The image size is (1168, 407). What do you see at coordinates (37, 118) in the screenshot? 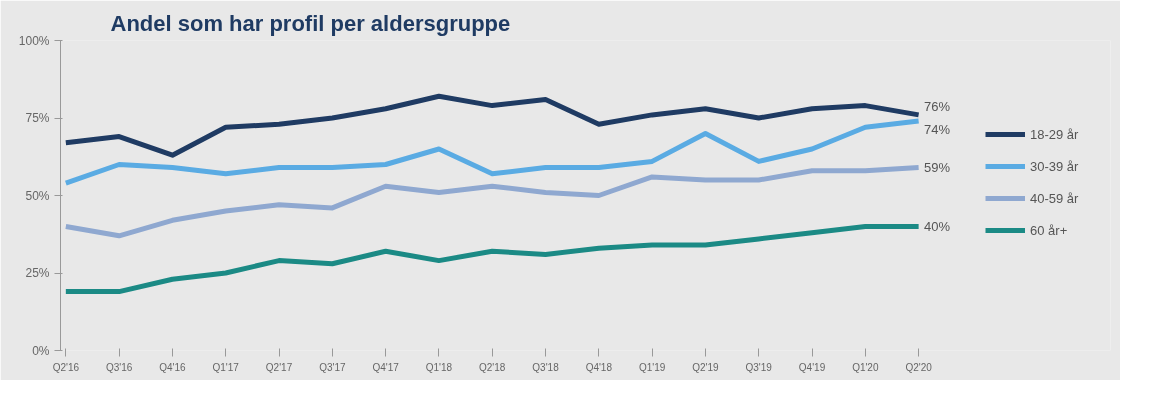
I see `y-tick-label: 75%` at bounding box center [37, 118].